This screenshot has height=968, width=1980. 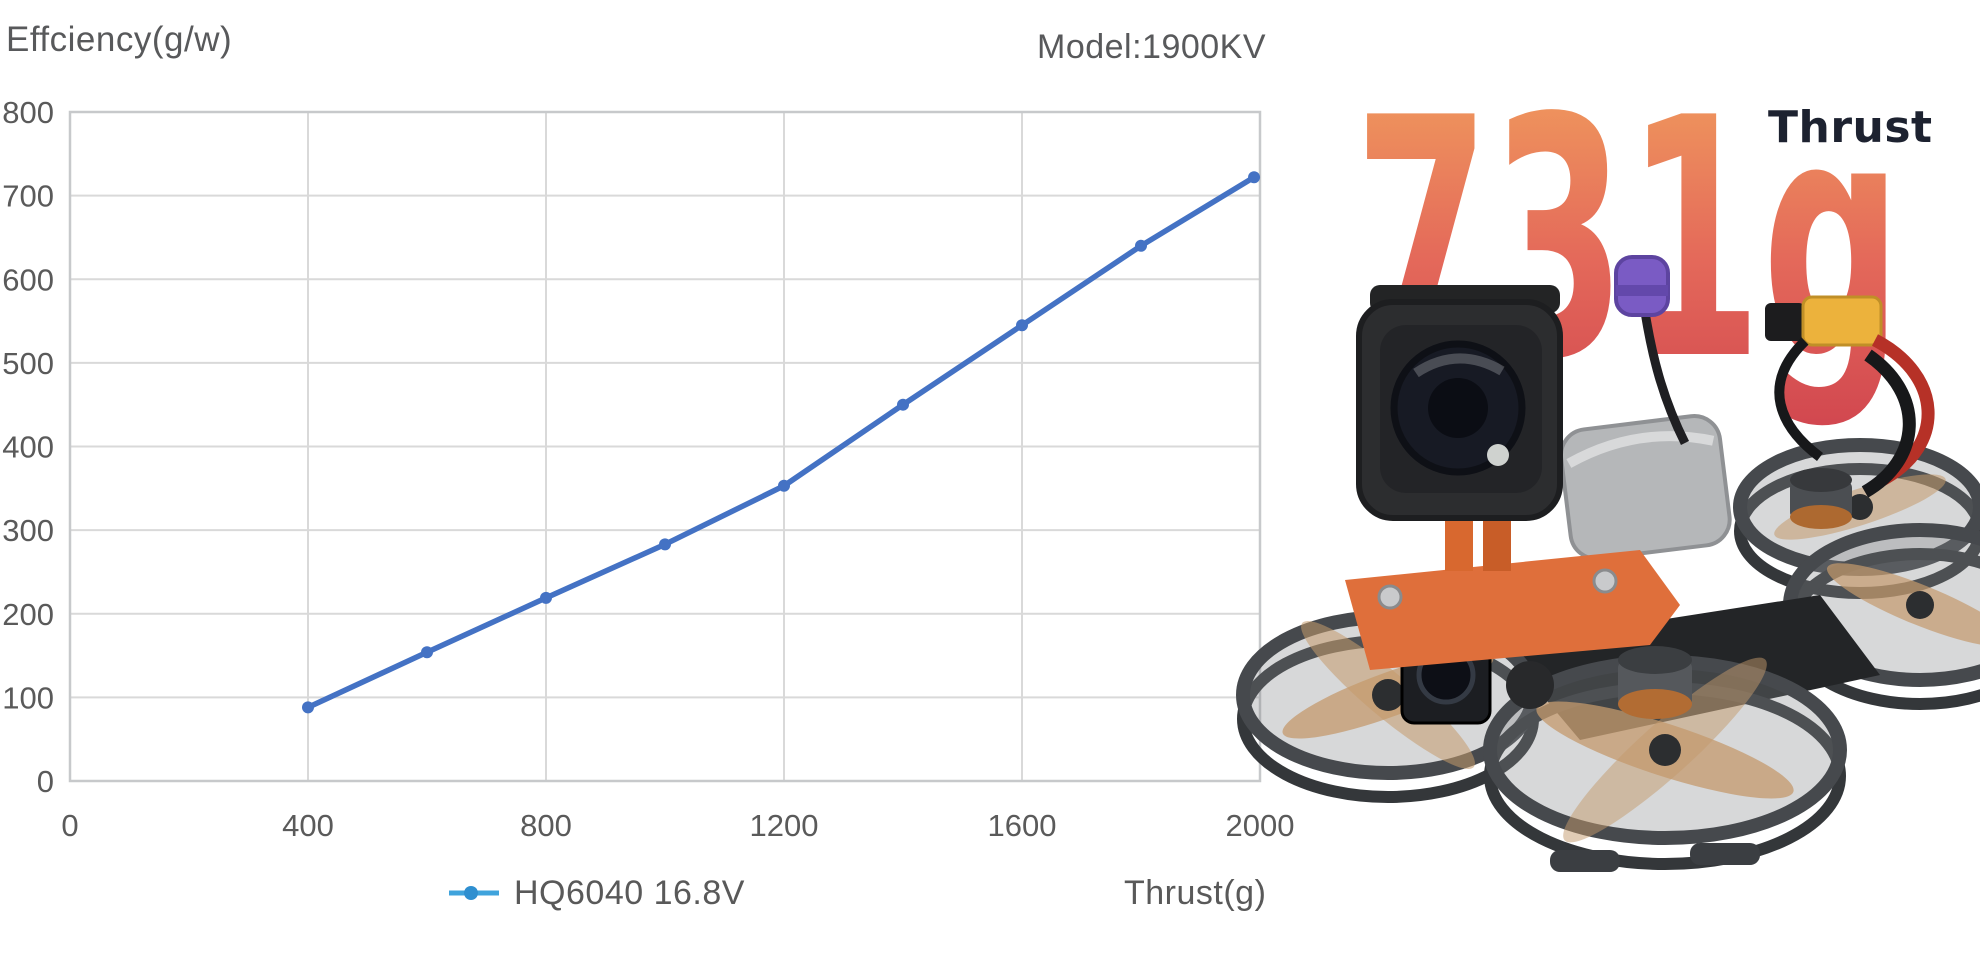 I want to click on chart-title: Effciency(g/w), so click(x=119, y=39).